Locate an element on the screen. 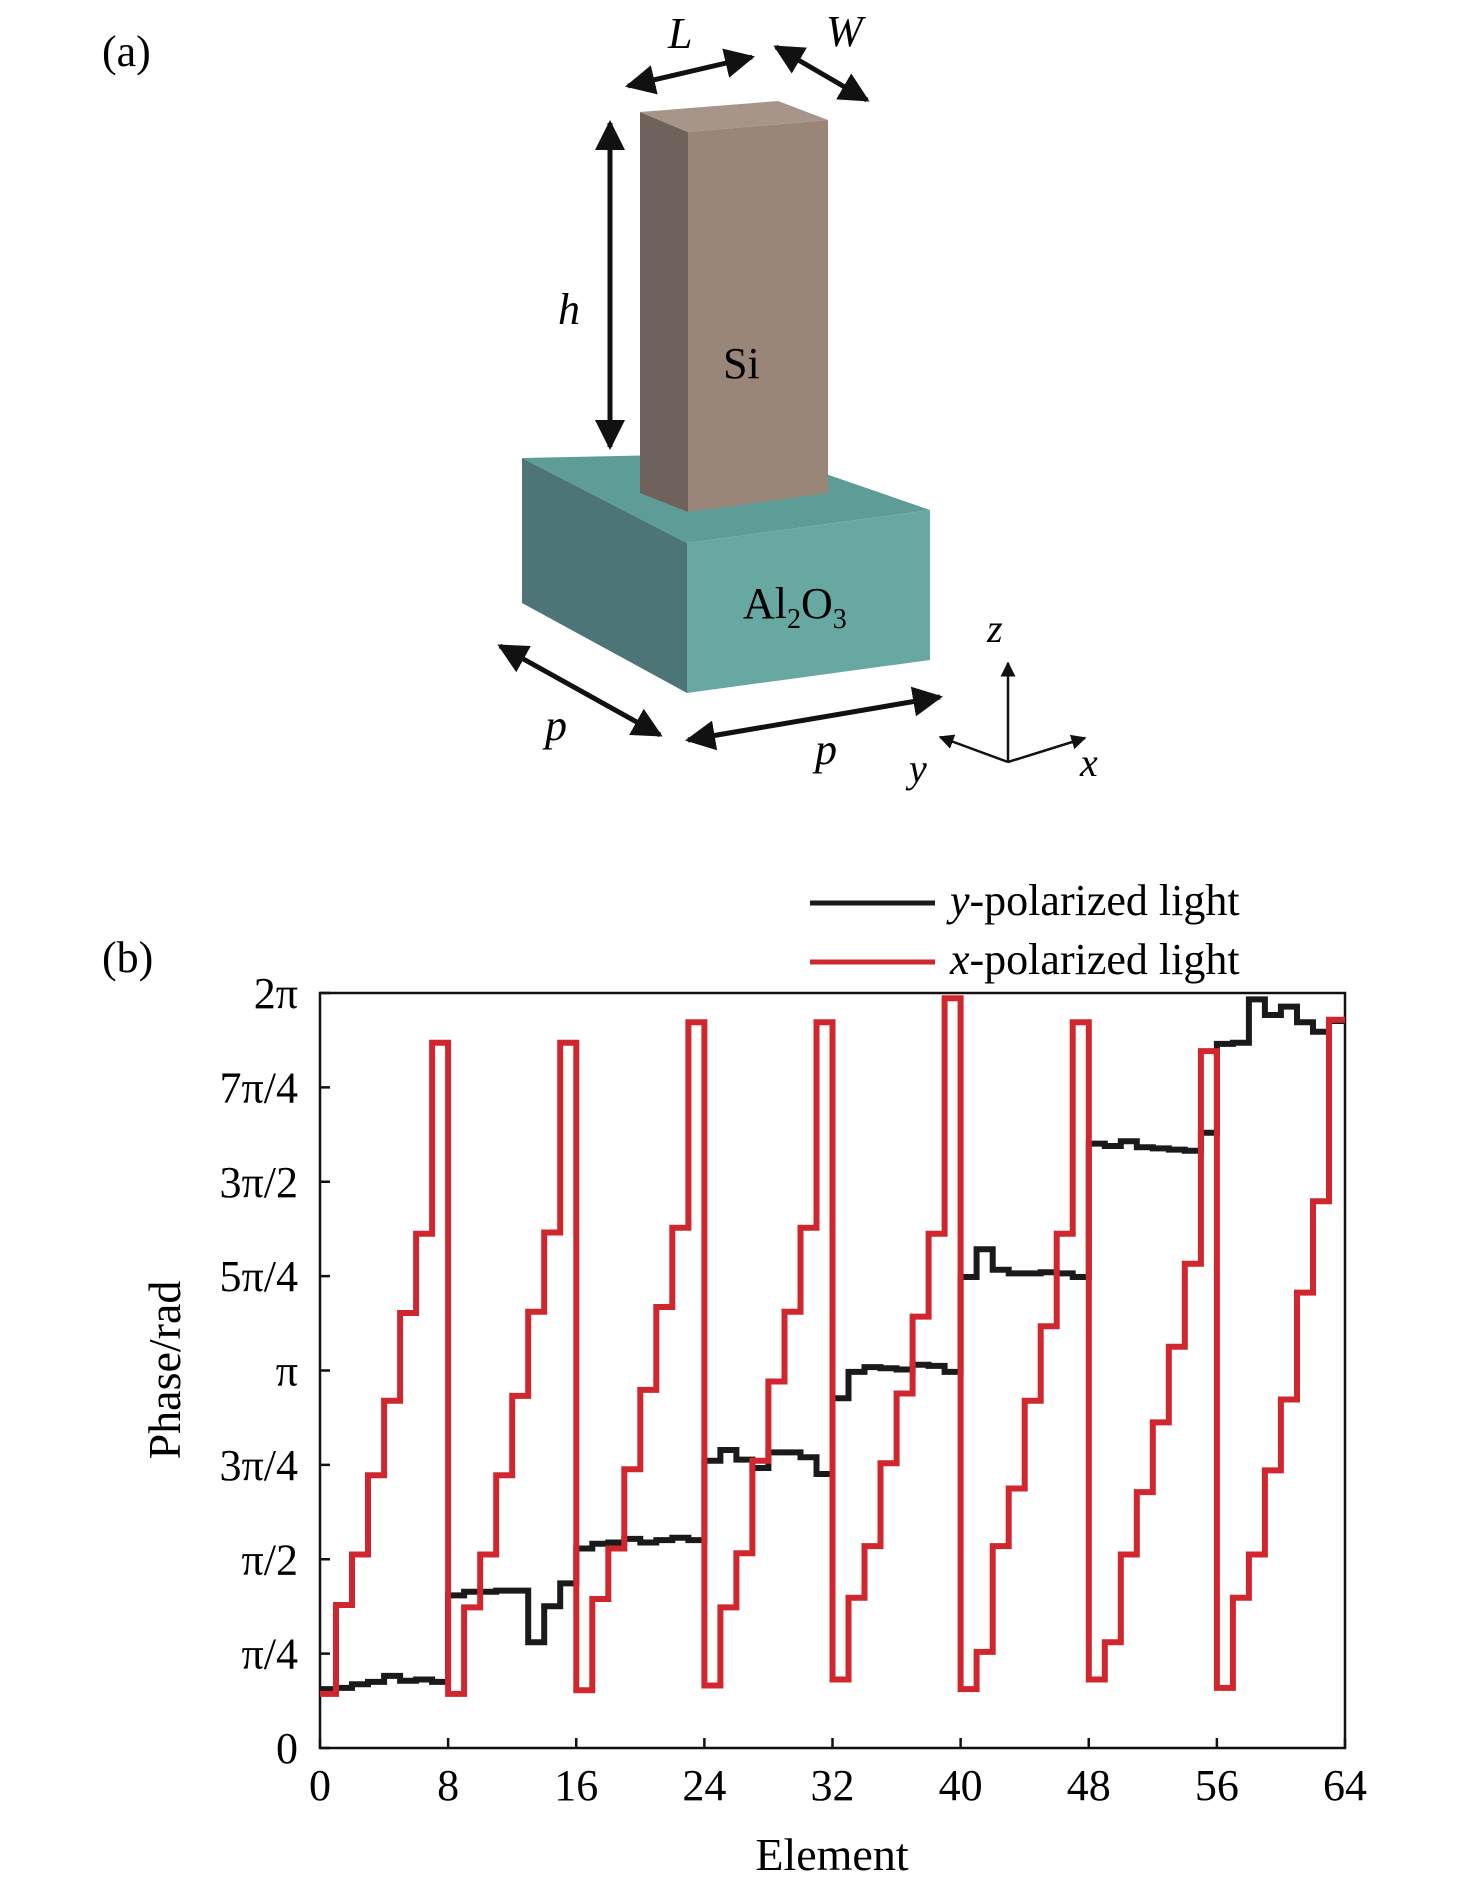 The height and width of the screenshot is (1892, 1476). y-tick-label: 5π/4 is located at coordinates (259, 1276).